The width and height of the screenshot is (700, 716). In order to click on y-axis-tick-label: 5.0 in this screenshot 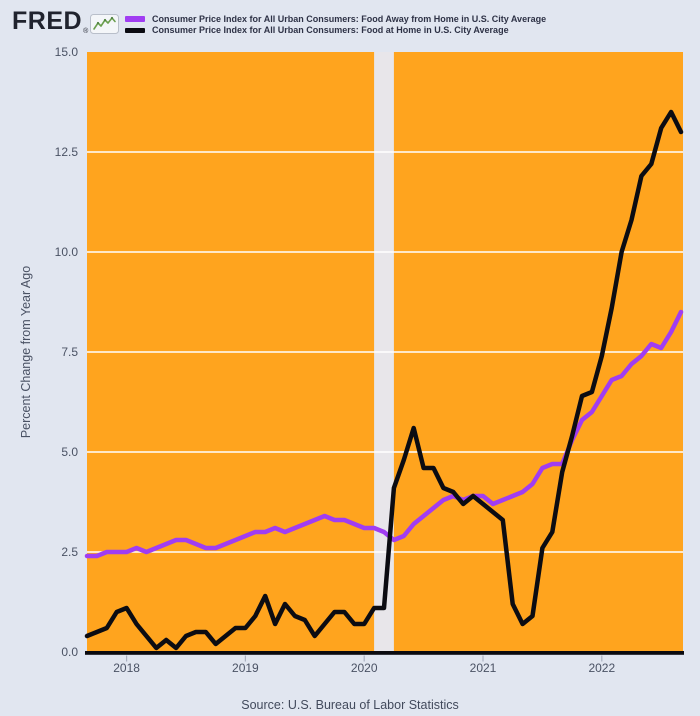, I will do `click(69, 451)`.